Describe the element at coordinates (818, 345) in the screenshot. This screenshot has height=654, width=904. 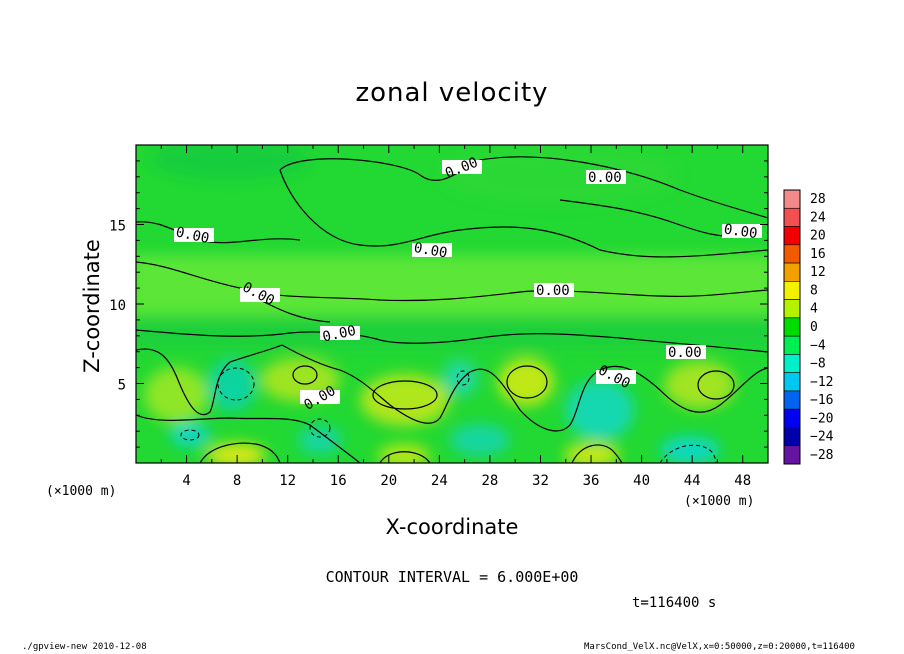
I see `colorbar-label: −4` at that location.